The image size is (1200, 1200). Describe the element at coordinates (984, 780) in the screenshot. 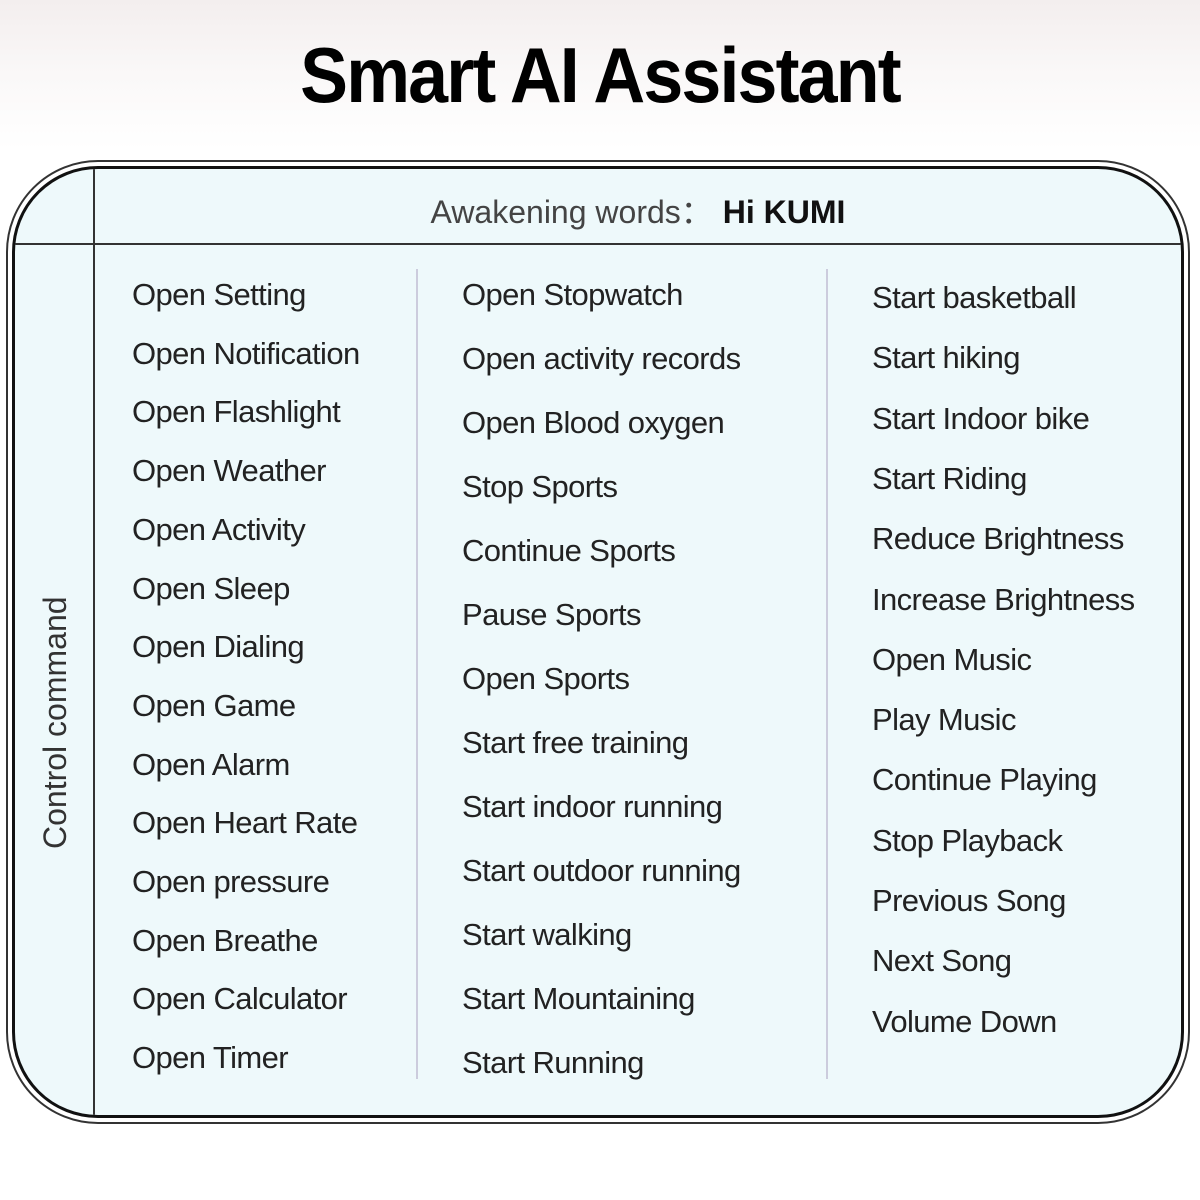

I see `command-item: Continue Playing` at that location.